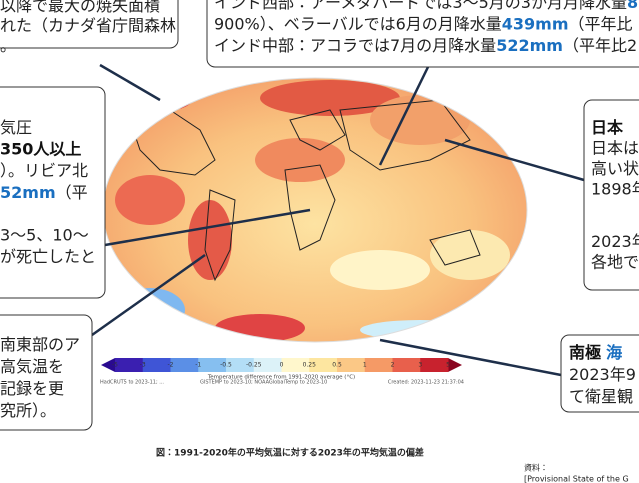 This screenshot has height=483, width=639. I want to click on callout-line: 1898年, so click(615, 188).